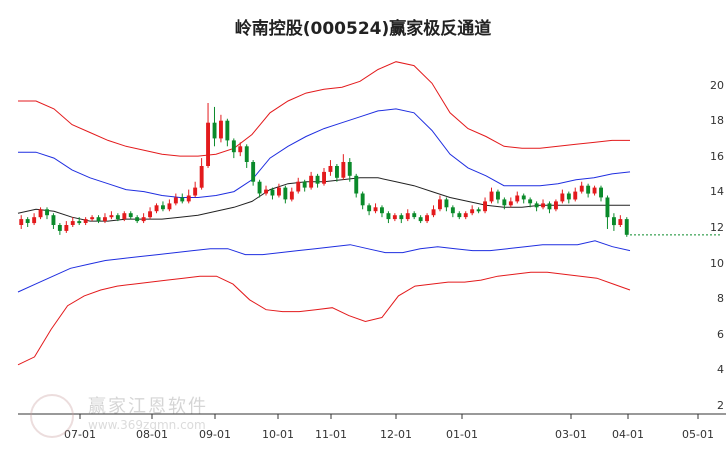  Describe the element at coordinates (717, 191) in the screenshot. I see `y-tick-label: 14` at that location.